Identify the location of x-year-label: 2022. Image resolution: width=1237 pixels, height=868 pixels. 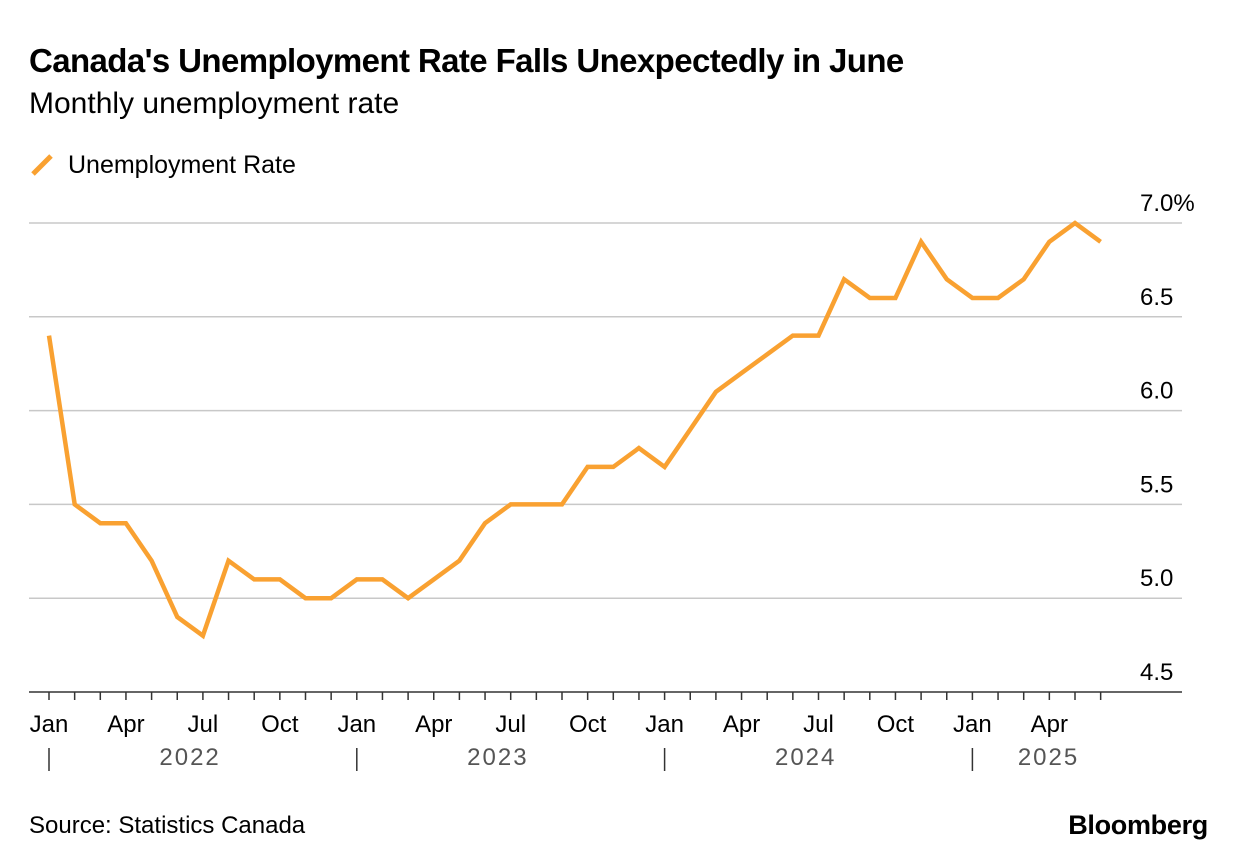
(189, 757).